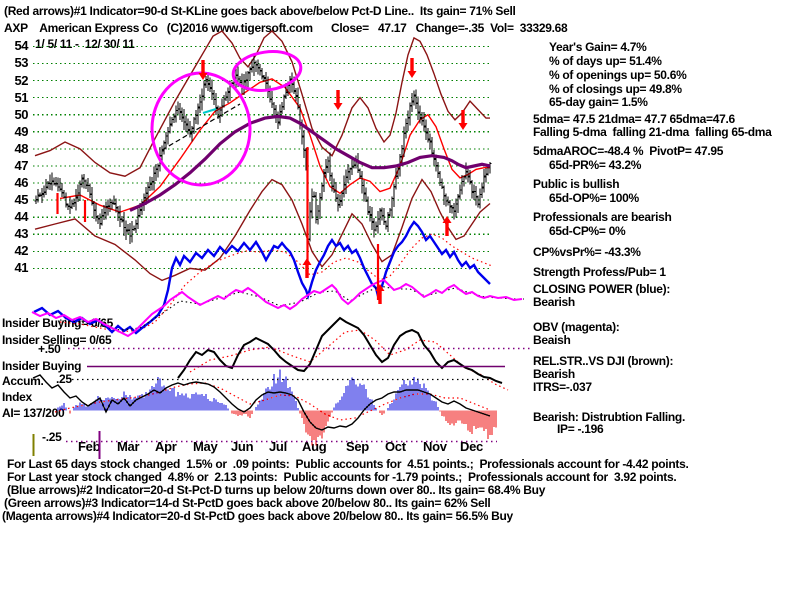 The height and width of the screenshot is (600, 800). What do you see at coordinates (21, 97) in the screenshot?
I see `price-axis-label: 51` at bounding box center [21, 97].